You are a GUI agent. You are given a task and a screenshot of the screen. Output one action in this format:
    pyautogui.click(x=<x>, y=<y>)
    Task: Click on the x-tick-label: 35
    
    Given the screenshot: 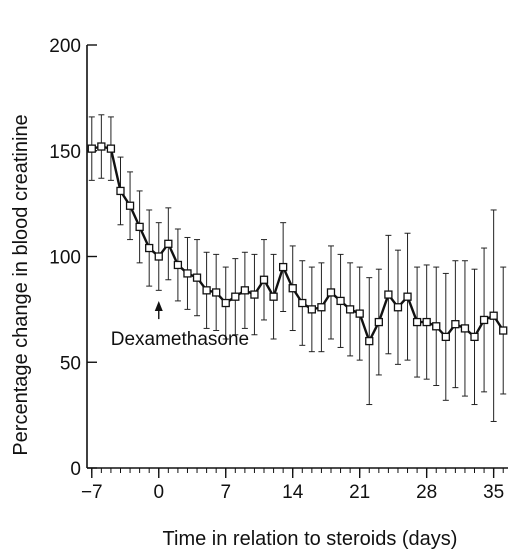 What is the action you would take?
    pyautogui.click(x=493, y=492)
    